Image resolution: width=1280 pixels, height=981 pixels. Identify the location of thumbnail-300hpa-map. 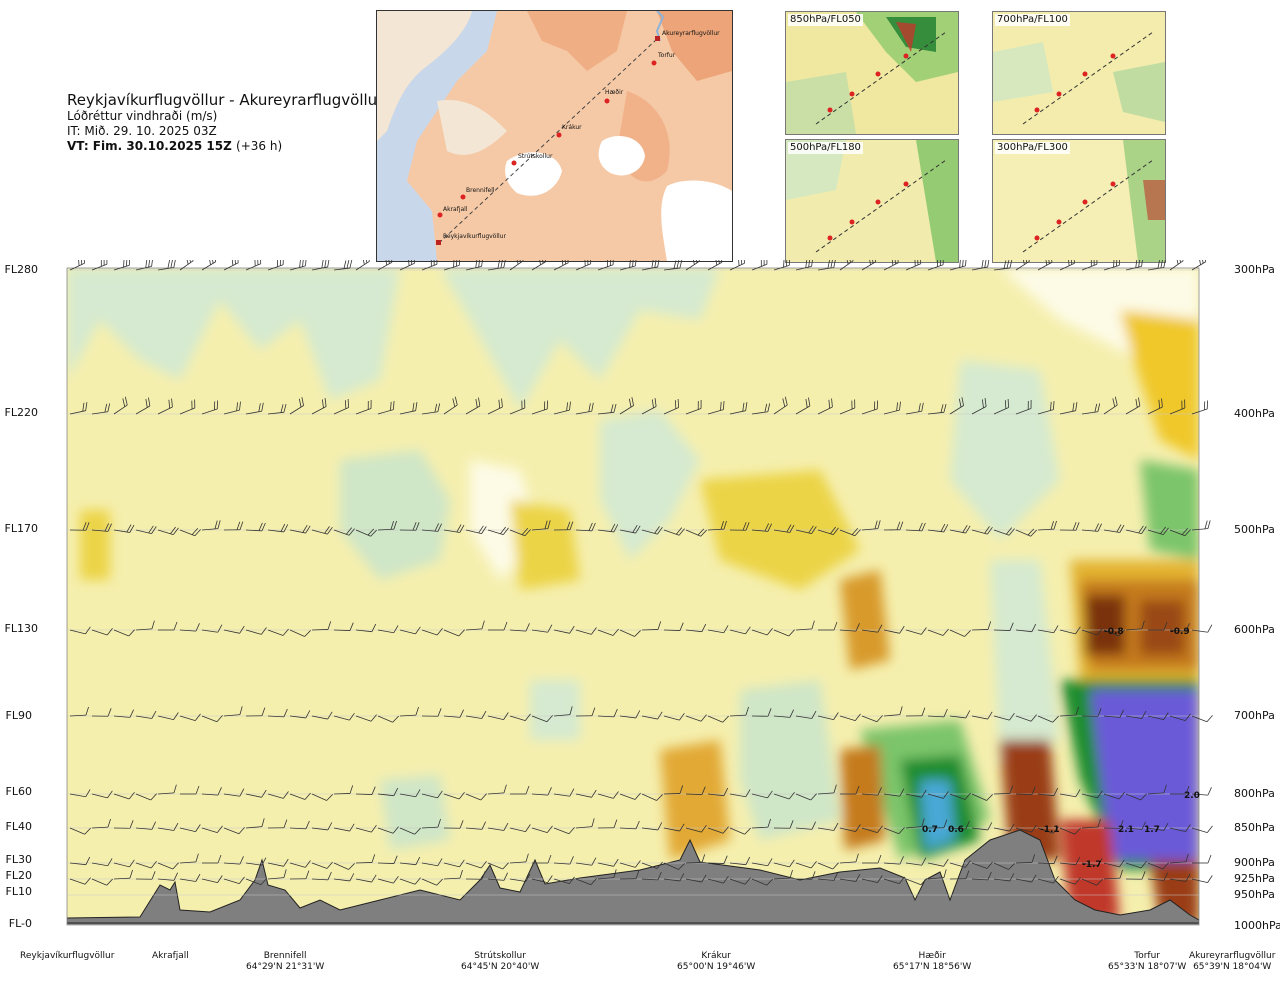
(1079, 201).